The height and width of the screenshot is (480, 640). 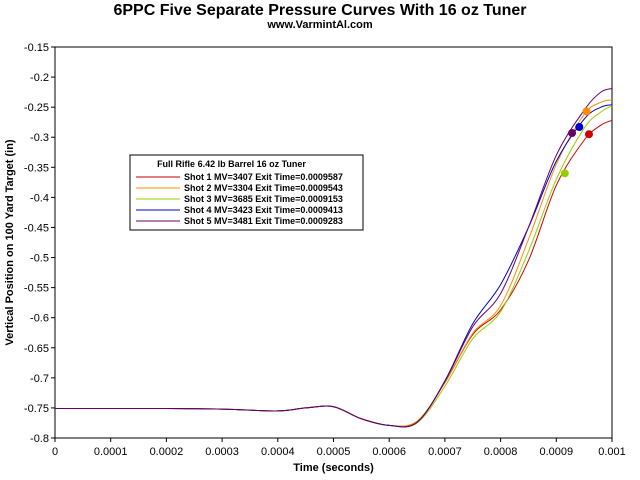 I want to click on legend-title: Full Rifle 6.42 lb Barrel 16 oz Tuner, so click(x=231, y=164).